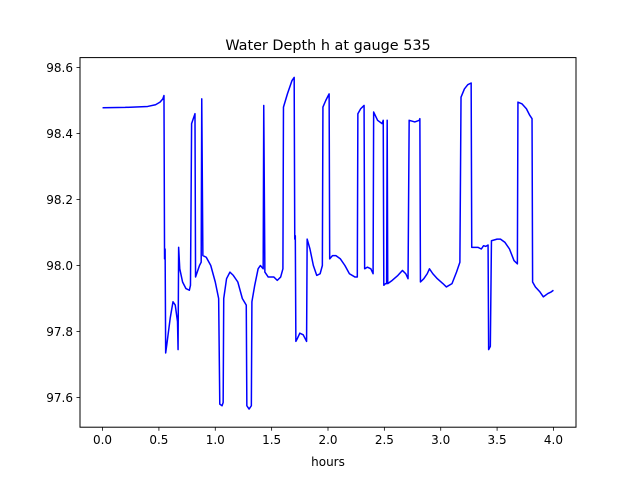 Image resolution: width=640 pixels, height=480 pixels. I want to click on y-tick-label: 98.6, so click(59, 68).